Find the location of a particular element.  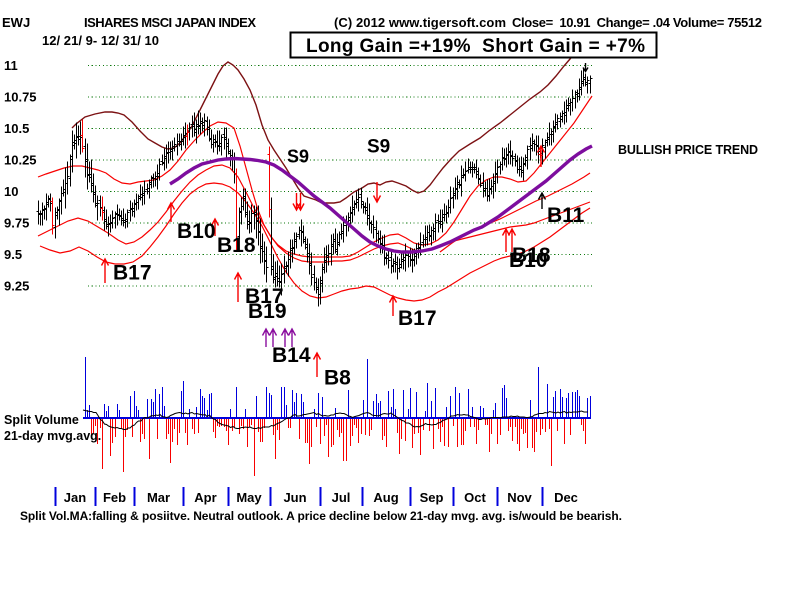

svg-text: B14 is located at coordinates (291, 355).